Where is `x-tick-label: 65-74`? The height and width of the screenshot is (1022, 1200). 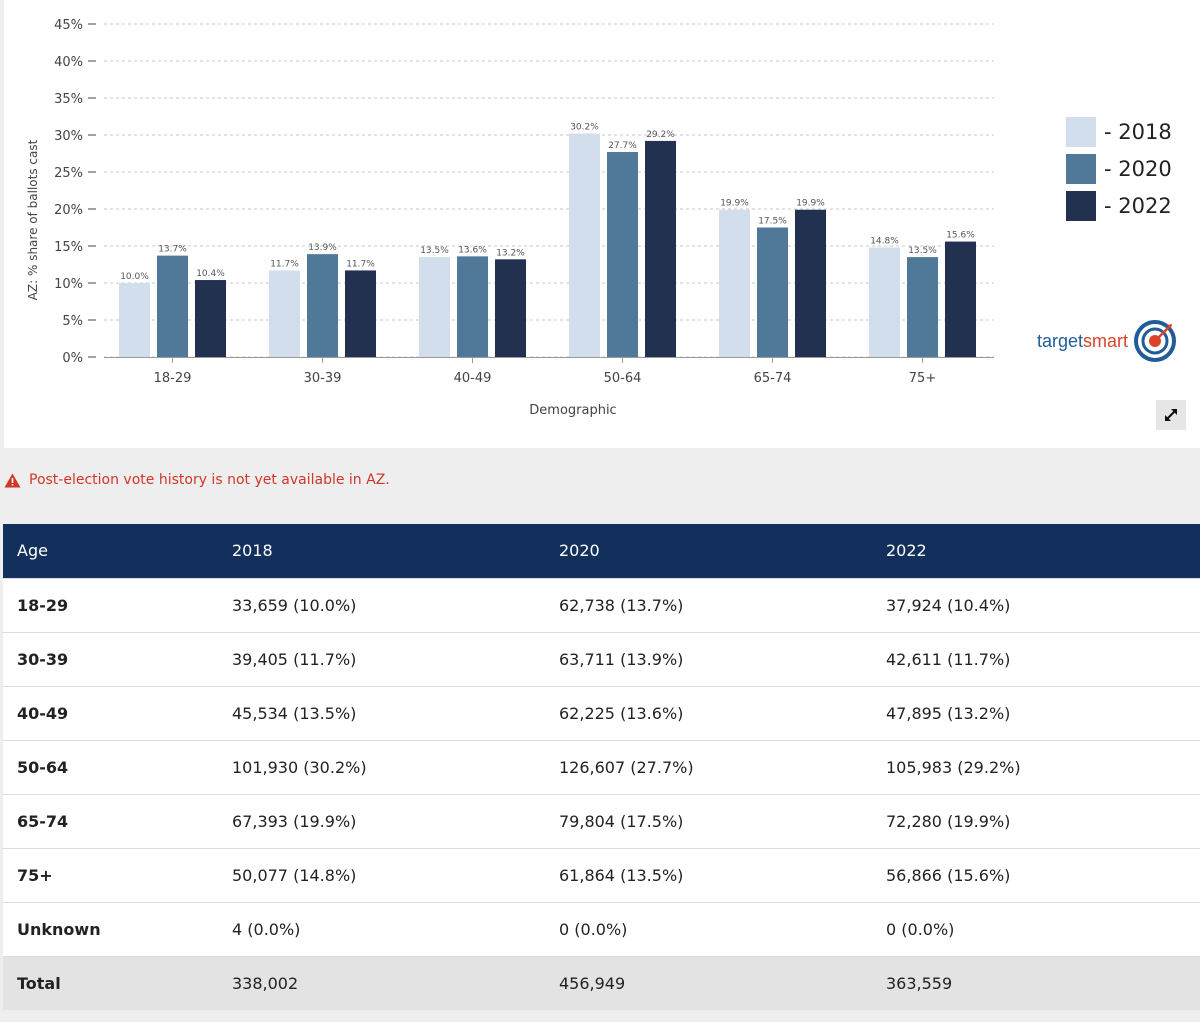
x-tick-label: 65-74 is located at coordinates (773, 378).